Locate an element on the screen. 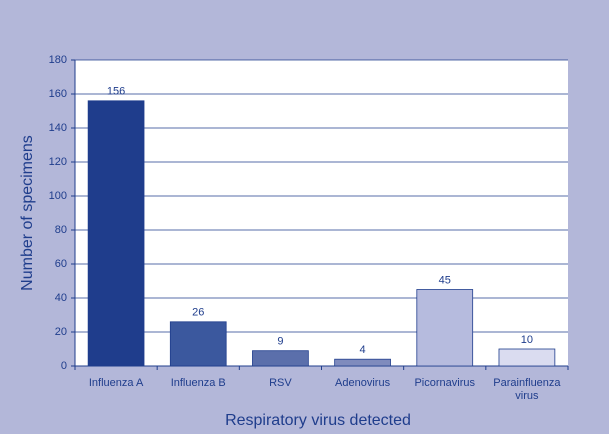 The image size is (609, 434). y-tick-label: 180 is located at coordinates (58, 60).